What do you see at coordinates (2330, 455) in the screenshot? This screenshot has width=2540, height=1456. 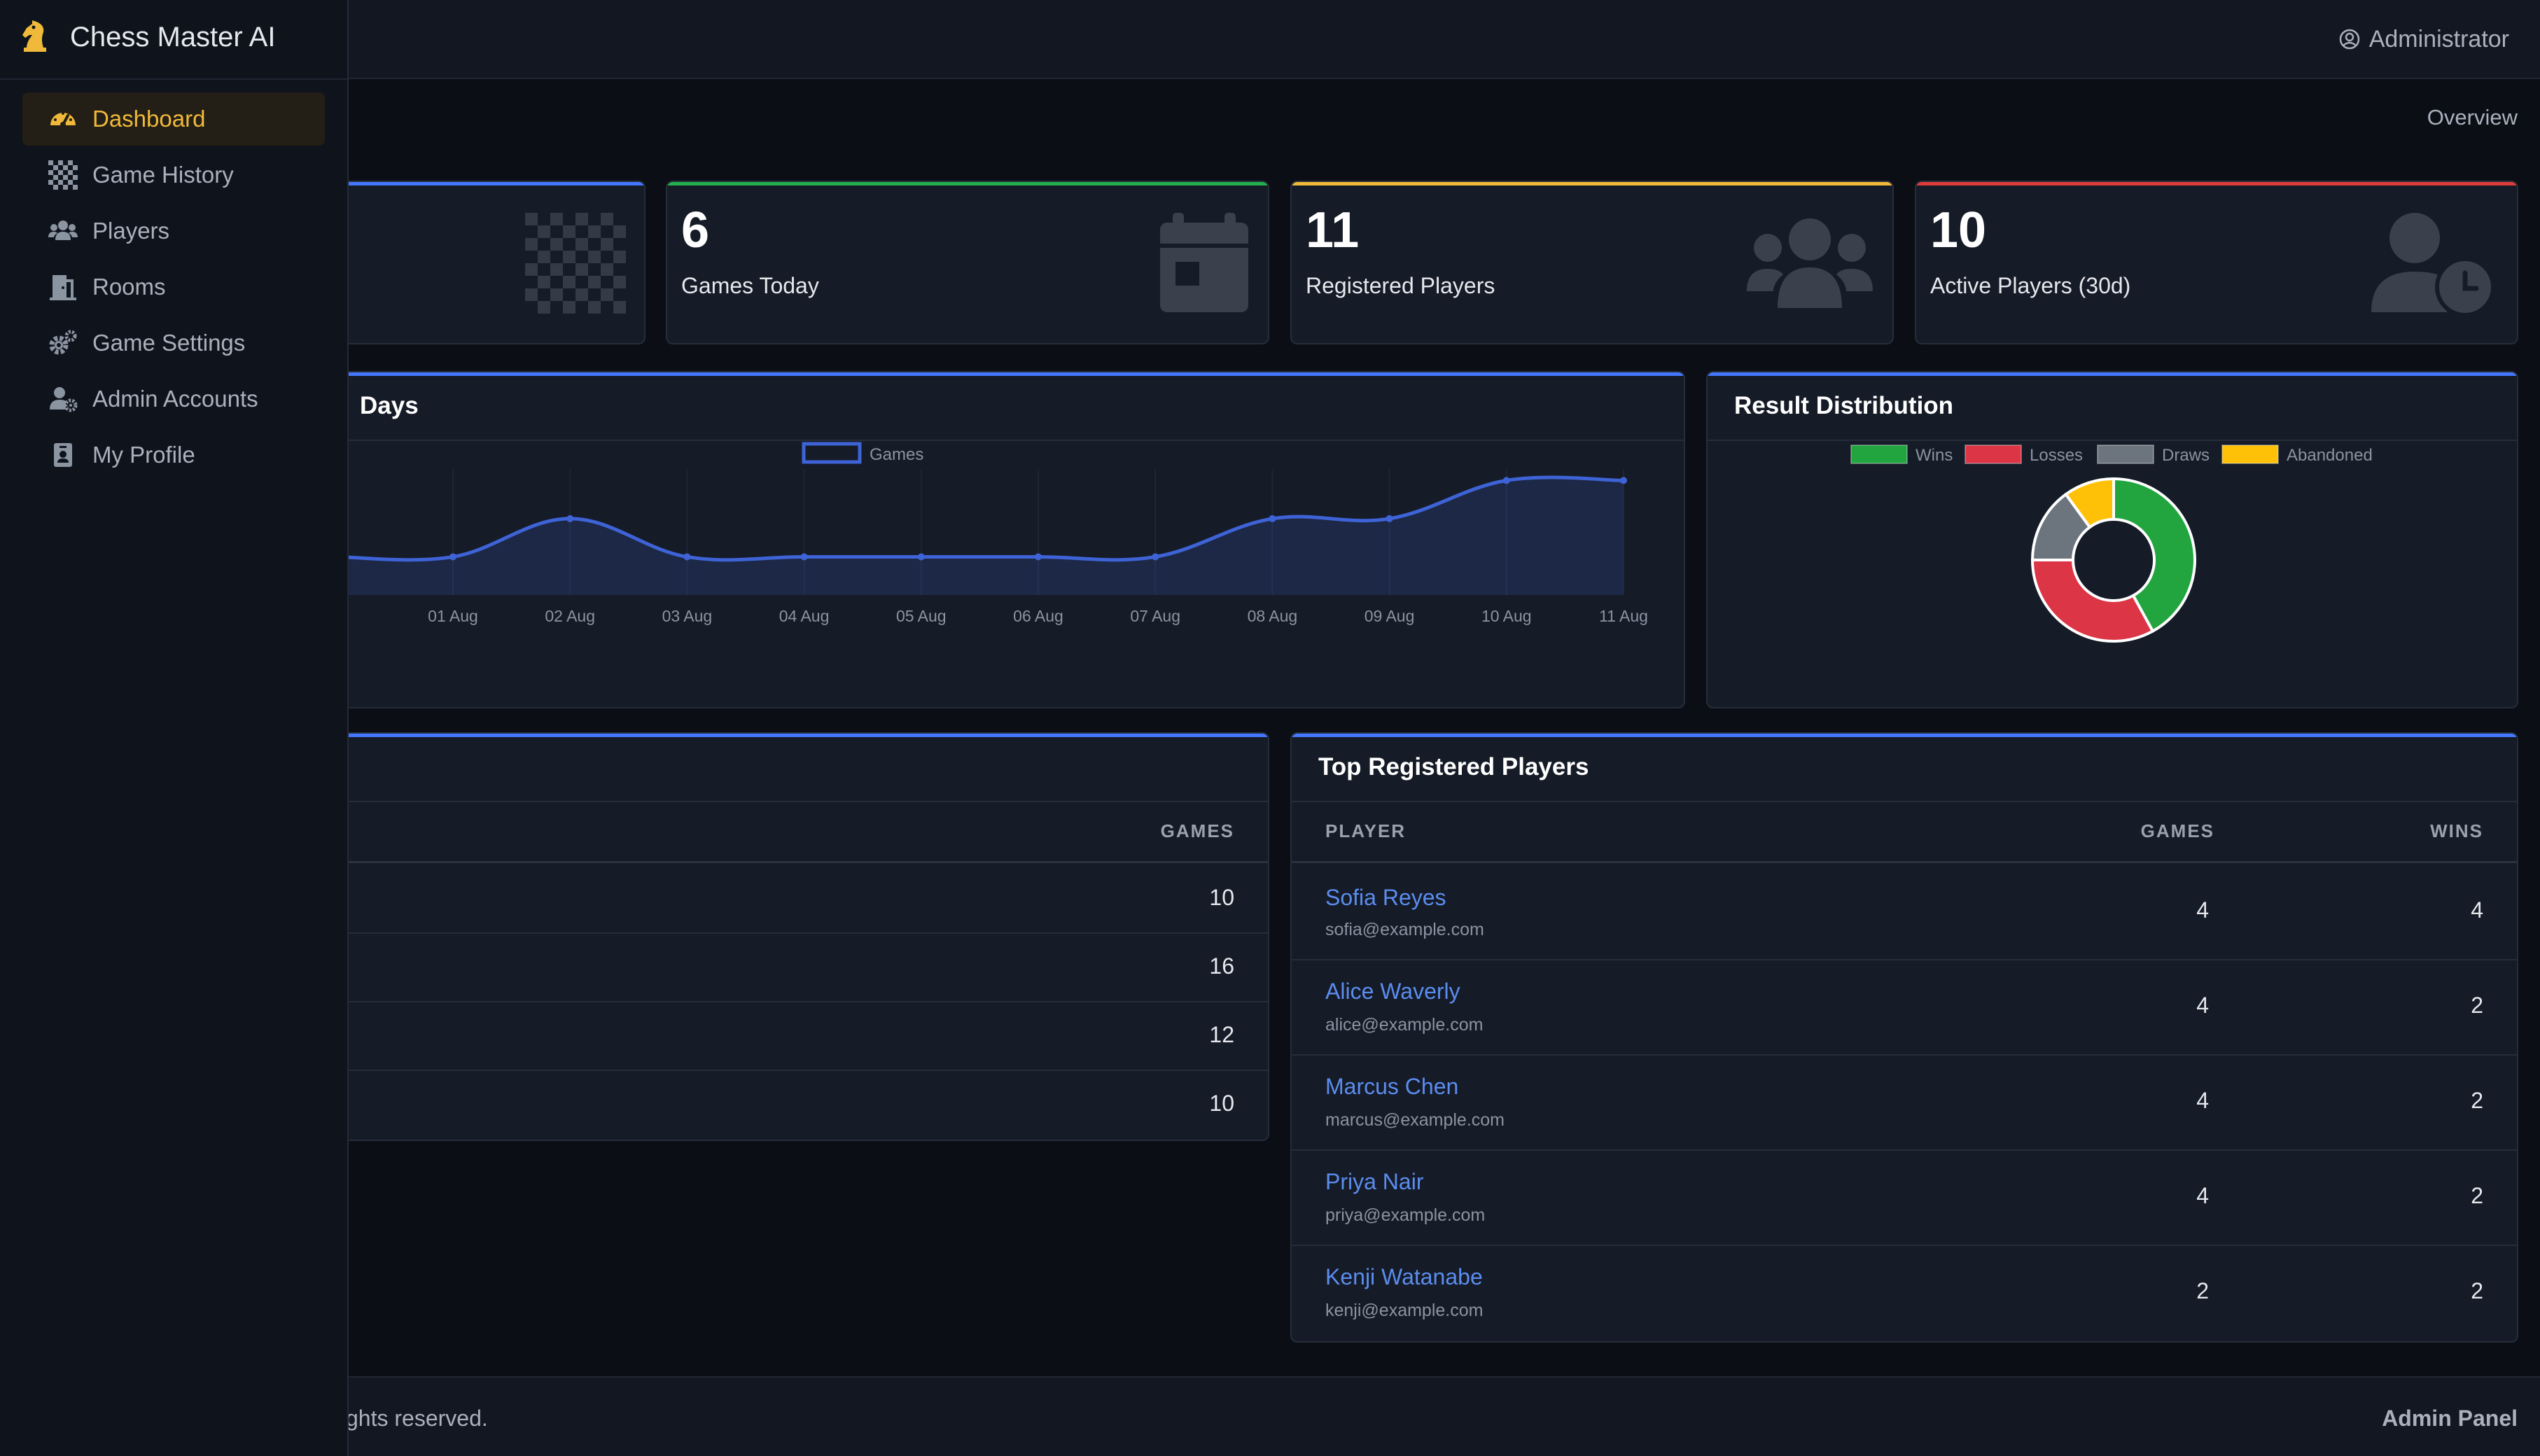 I see `legend-label: Abandoned` at bounding box center [2330, 455].